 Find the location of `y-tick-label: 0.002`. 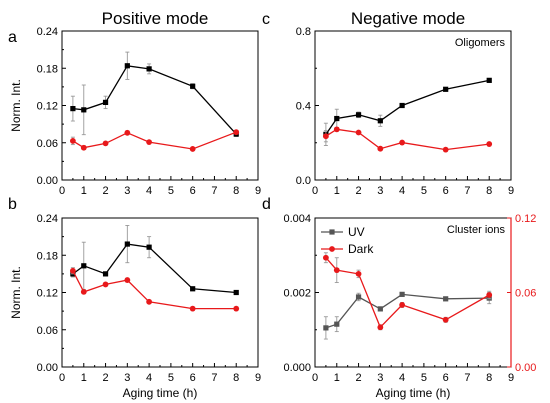

y-tick-label: 0.002 is located at coordinates (297, 294).